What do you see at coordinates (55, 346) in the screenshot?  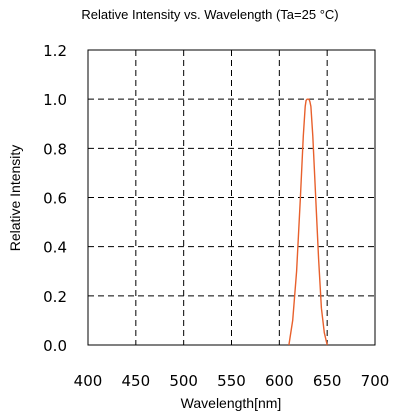 I see `y-tick-label: 0.0` at bounding box center [55, 346].